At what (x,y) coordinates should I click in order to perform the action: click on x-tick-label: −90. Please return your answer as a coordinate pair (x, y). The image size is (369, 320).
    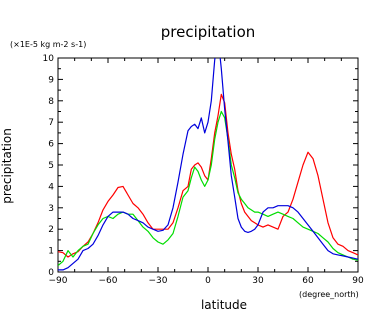
    Looking at the image, I should click on (58, 281).